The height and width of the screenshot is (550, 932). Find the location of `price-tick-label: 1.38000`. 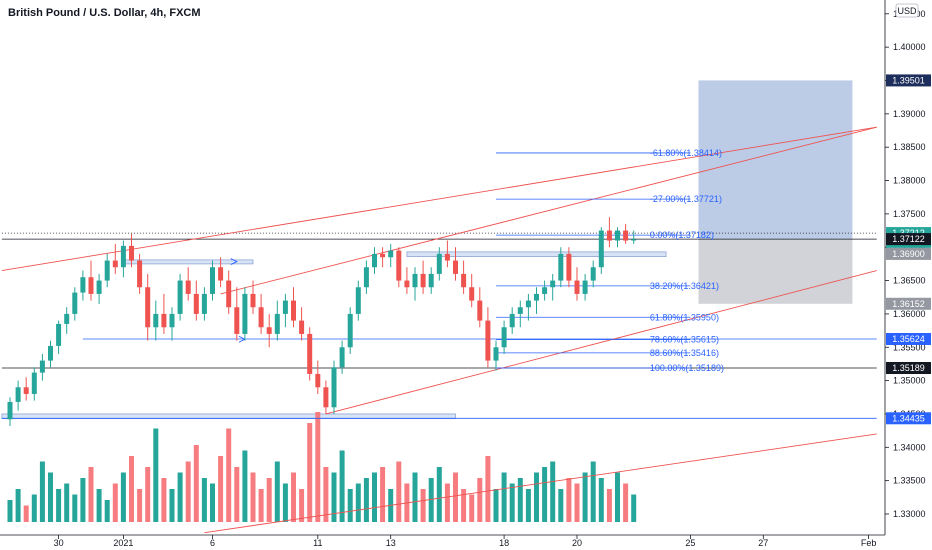

price-tick-label: 1.38000 is located at coordinates (909, 181).